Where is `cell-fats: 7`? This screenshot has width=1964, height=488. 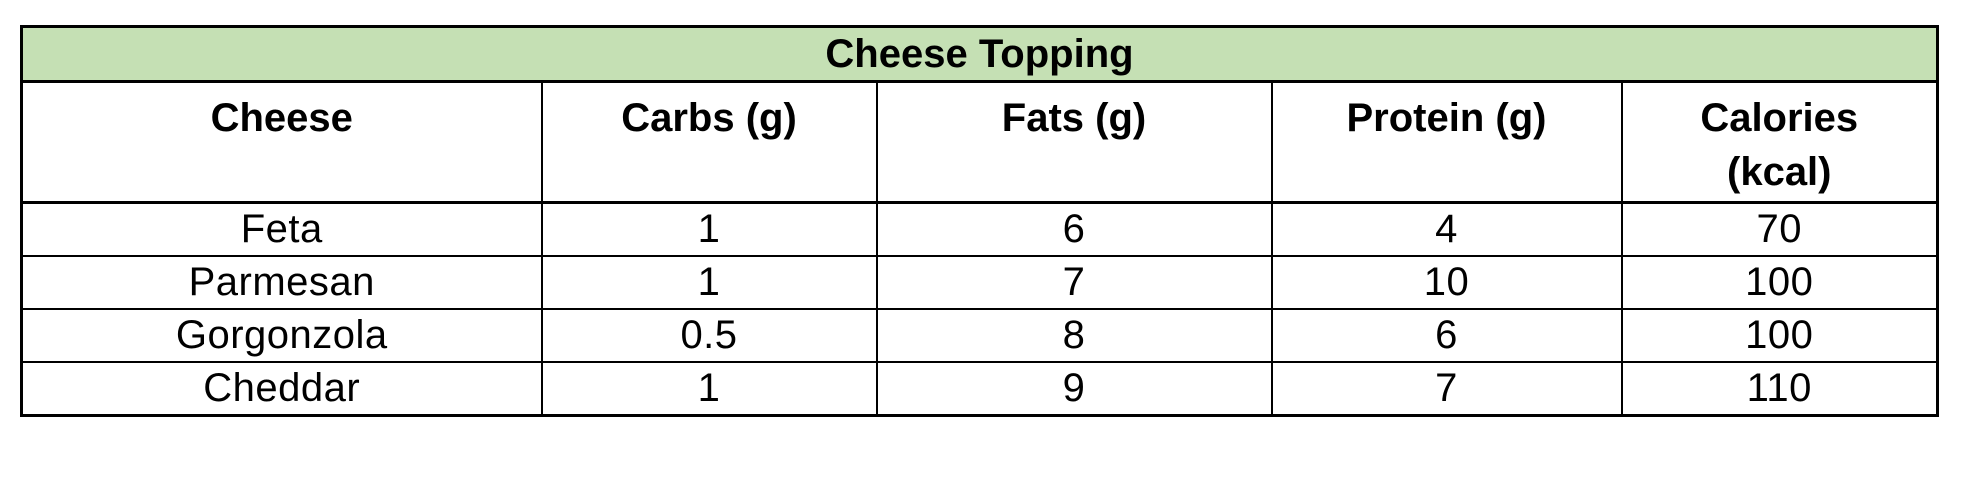
cell-fats: 7 is located at coordinates (1074, 282).